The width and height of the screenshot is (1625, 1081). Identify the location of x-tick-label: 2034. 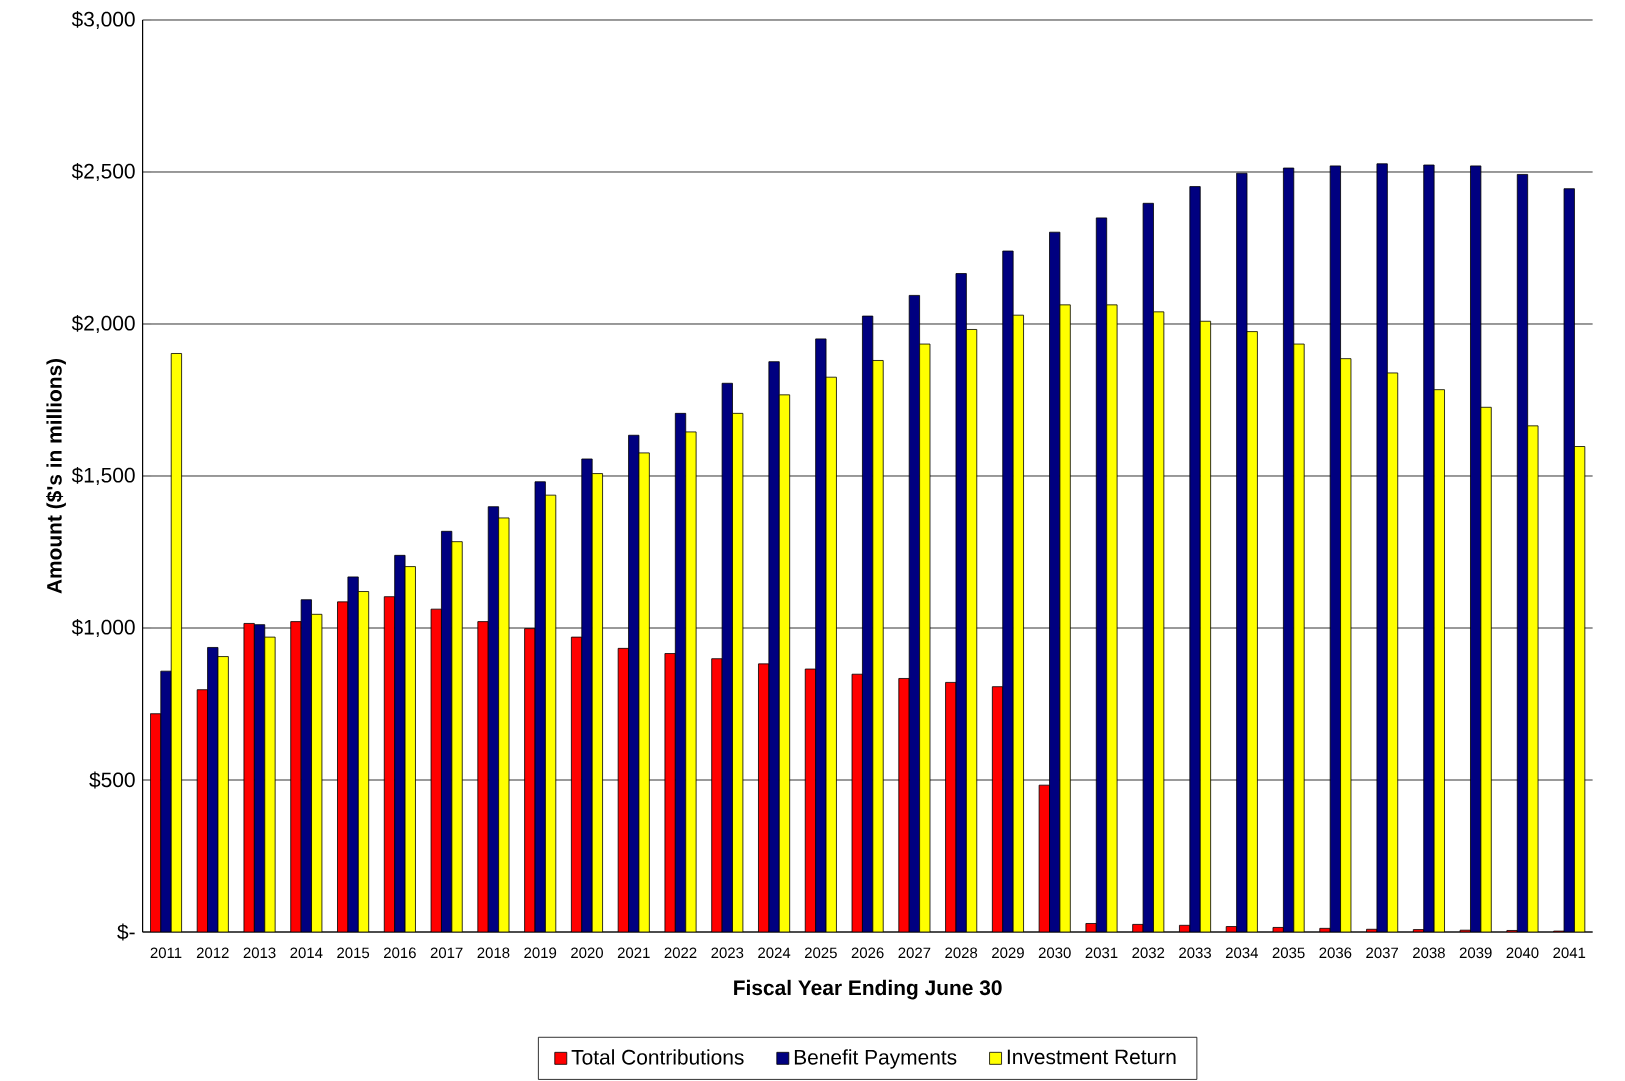
(1241, 953).